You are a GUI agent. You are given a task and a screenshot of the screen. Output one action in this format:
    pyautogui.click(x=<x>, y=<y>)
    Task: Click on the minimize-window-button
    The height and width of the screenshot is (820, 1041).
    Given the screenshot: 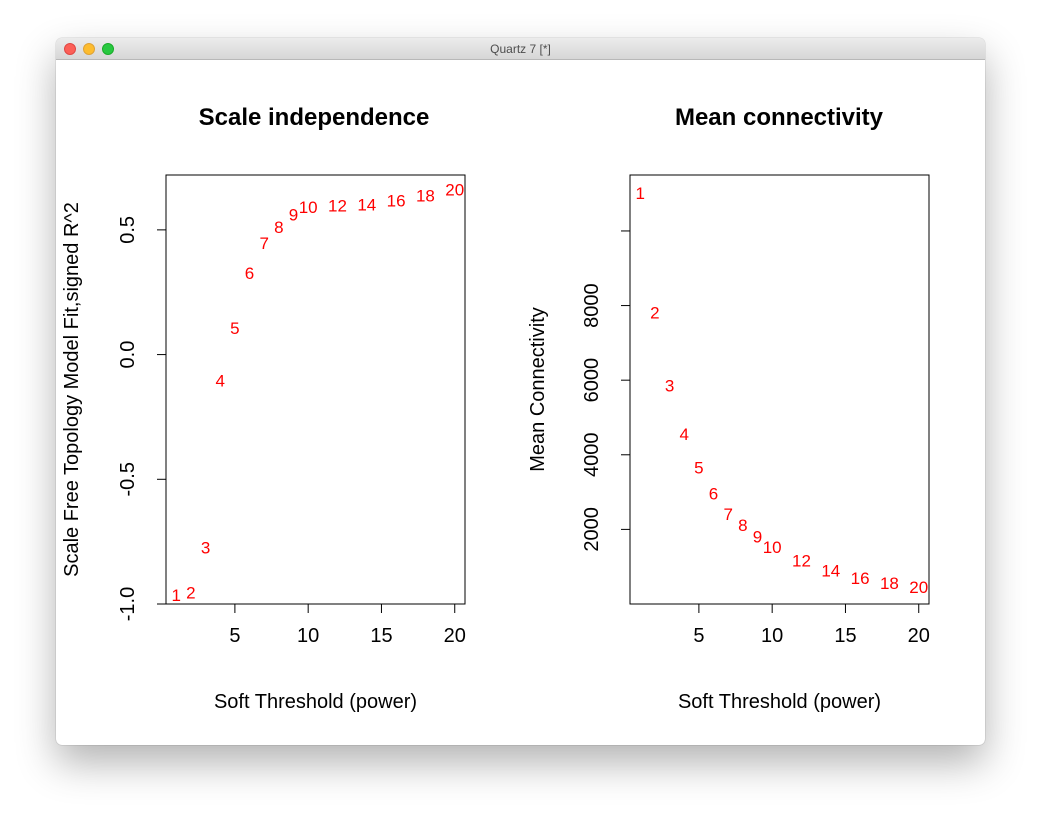 What is the action you would take?
    pyautogui.click(x=89, y=49)
    